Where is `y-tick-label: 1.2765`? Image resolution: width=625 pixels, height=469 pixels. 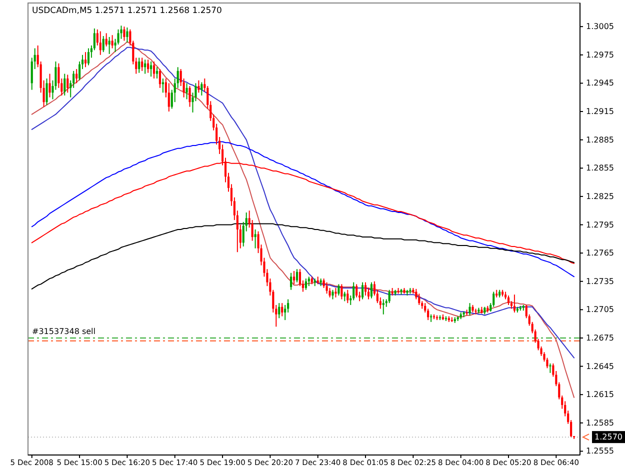 y-tick-label: 1.2765 is located at coordinates (600, 253).